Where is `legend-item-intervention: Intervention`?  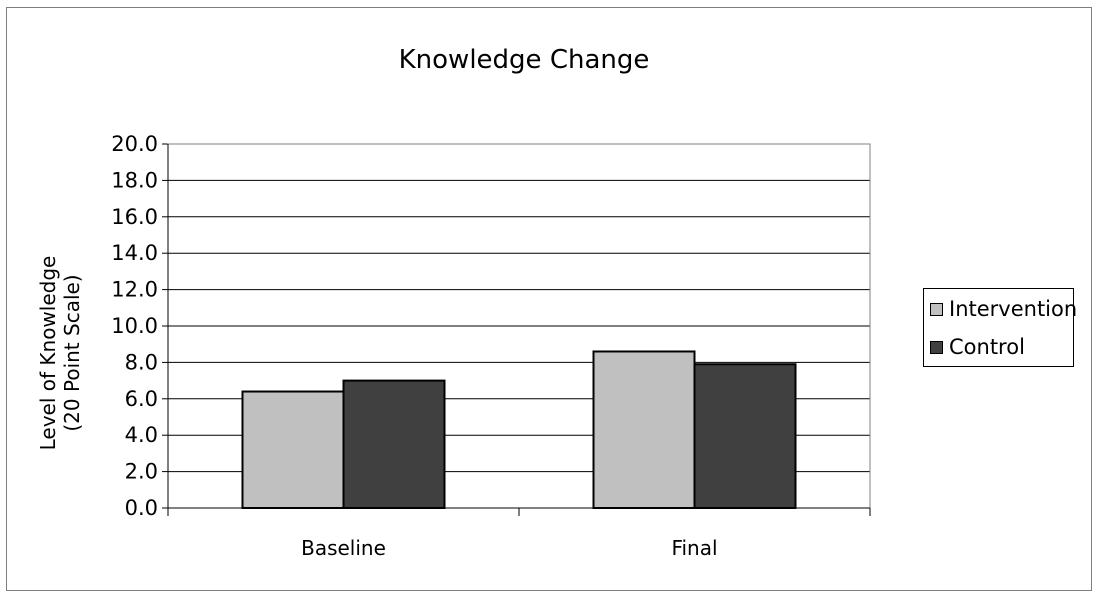 legend-item-intervention: Intervention is located at coordinates (1003, 309).